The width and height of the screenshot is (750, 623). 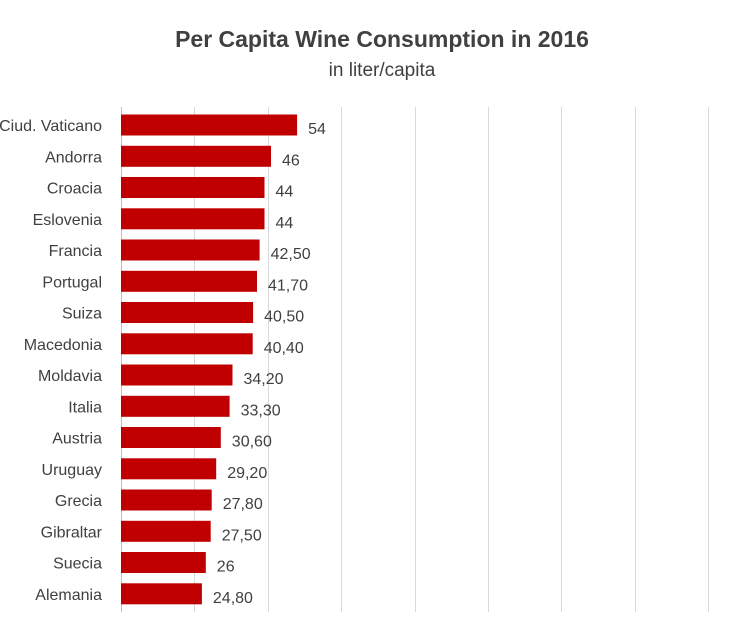 I want to click on value-label: 29,20, so click(x=247, y=473).